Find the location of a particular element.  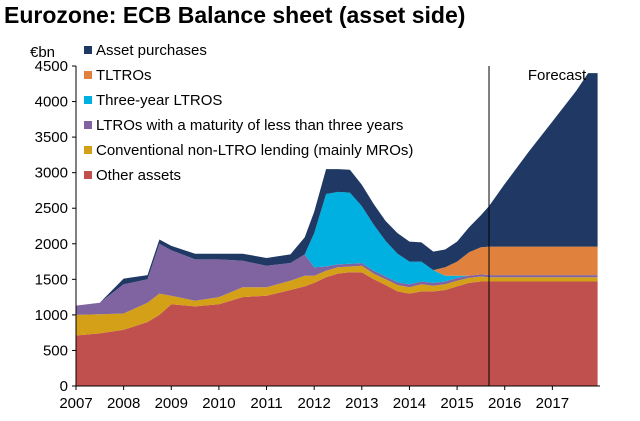

y-tick-label: 4000 is located at coordinates (51, 102).